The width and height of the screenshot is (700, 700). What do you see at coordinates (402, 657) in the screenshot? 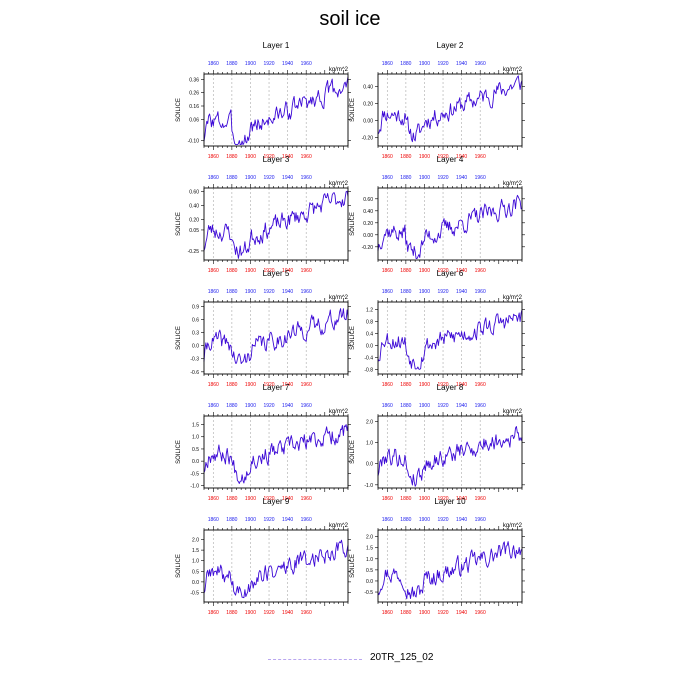
I see `legend-label: 20TR_125_02` at bounding box center [402, 657].